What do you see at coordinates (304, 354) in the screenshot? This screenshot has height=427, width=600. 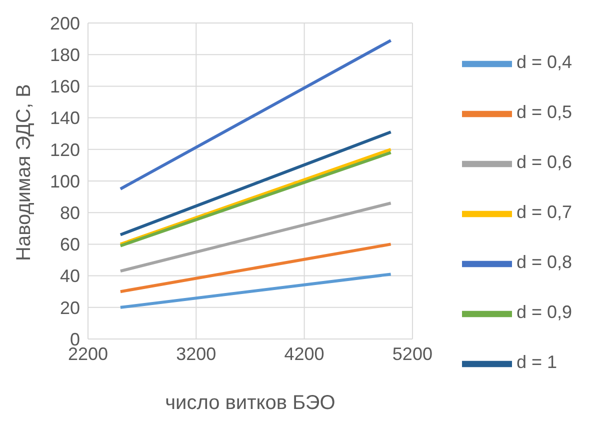 I see `x-tick-label: 4200` at bounding box center [304, 354].